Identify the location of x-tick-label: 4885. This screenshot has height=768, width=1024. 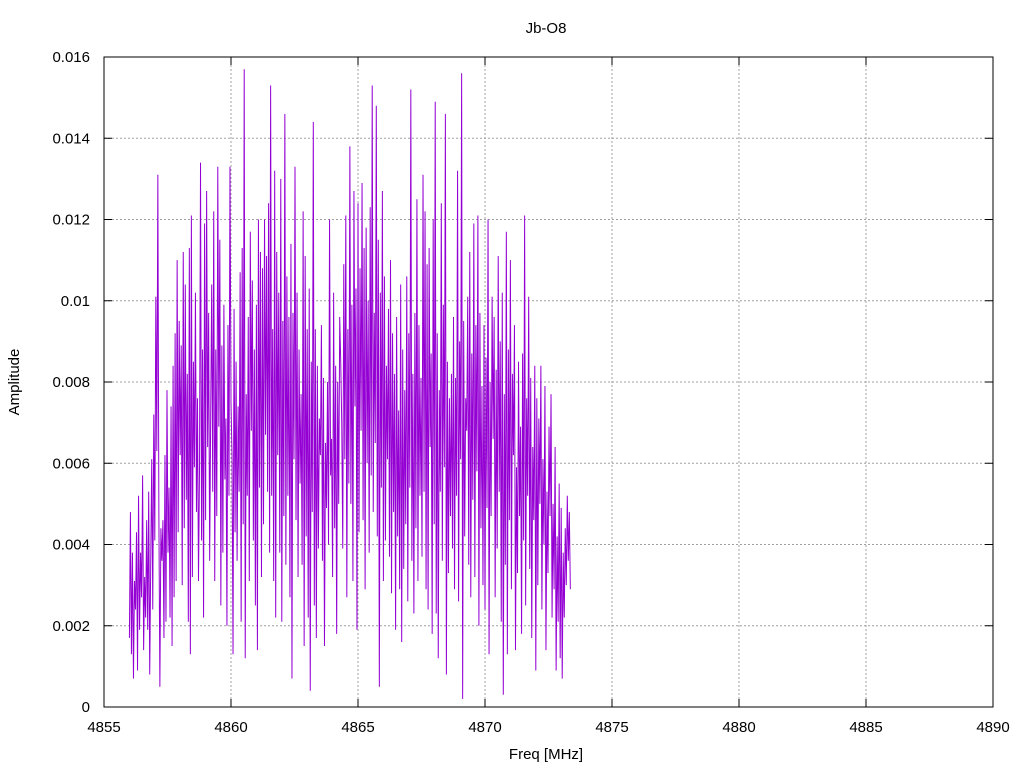
(865, 727).